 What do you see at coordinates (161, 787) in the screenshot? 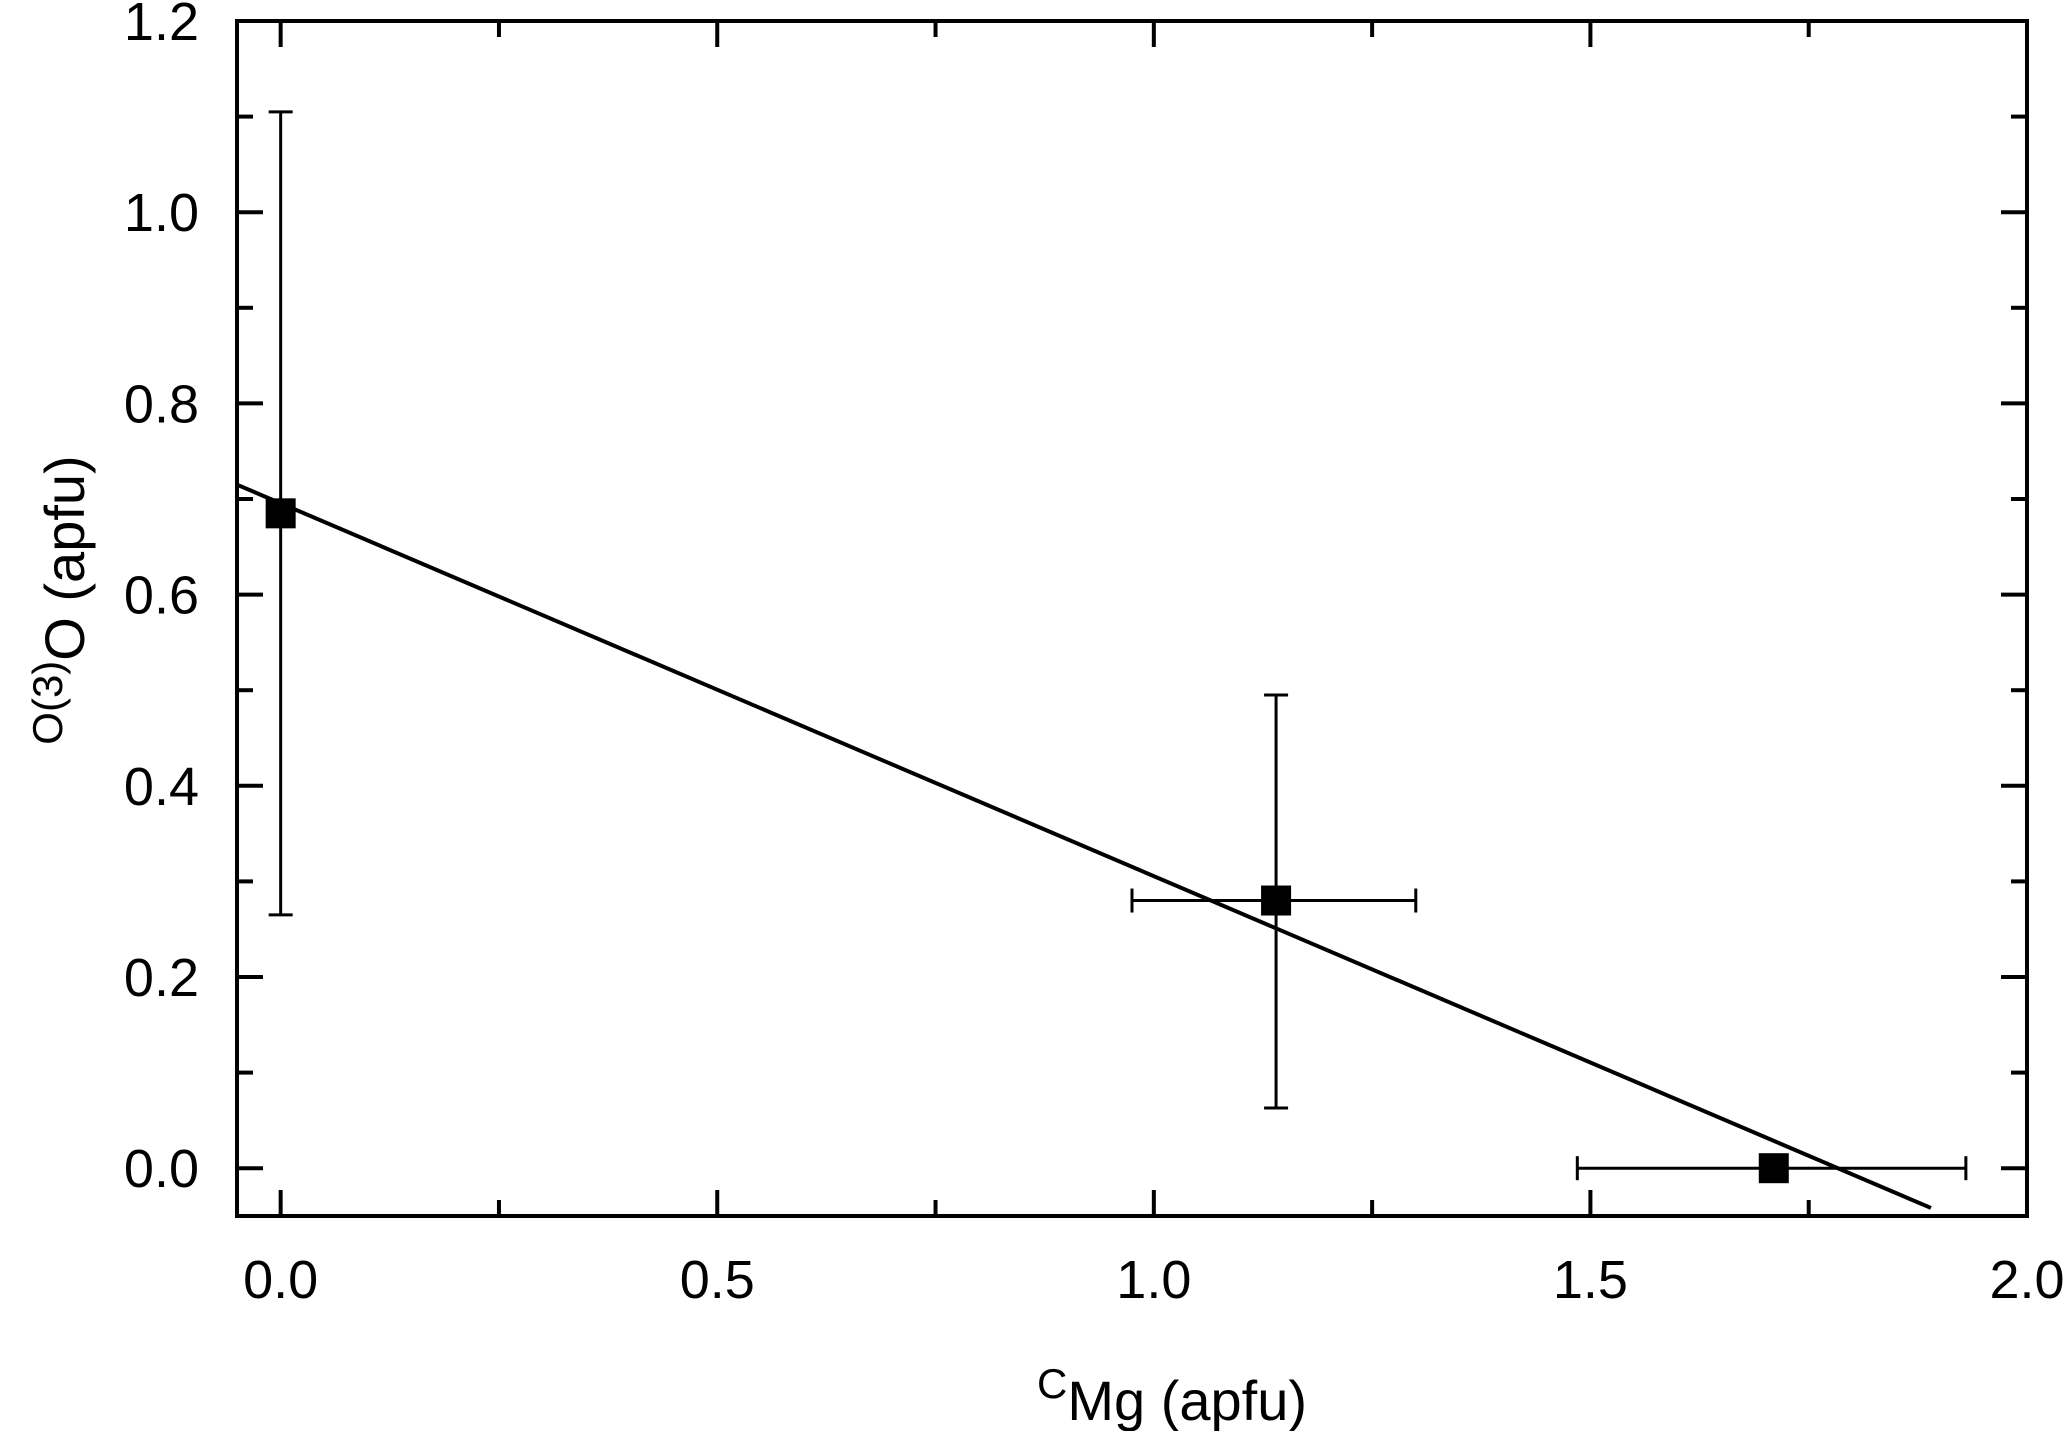
I see `y-tick-label: 0.4` at bounding box center [161, 787].